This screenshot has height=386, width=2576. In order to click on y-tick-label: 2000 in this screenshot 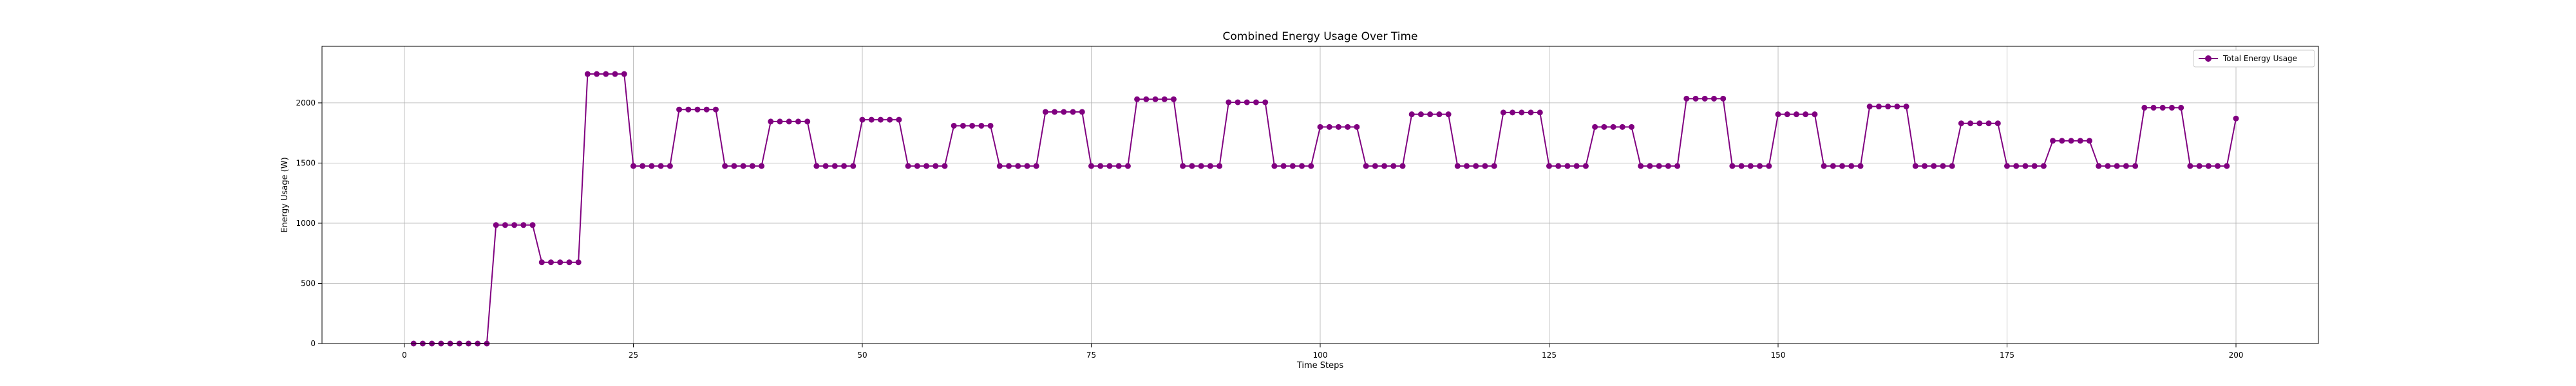, I will do `click(306, 102)`.